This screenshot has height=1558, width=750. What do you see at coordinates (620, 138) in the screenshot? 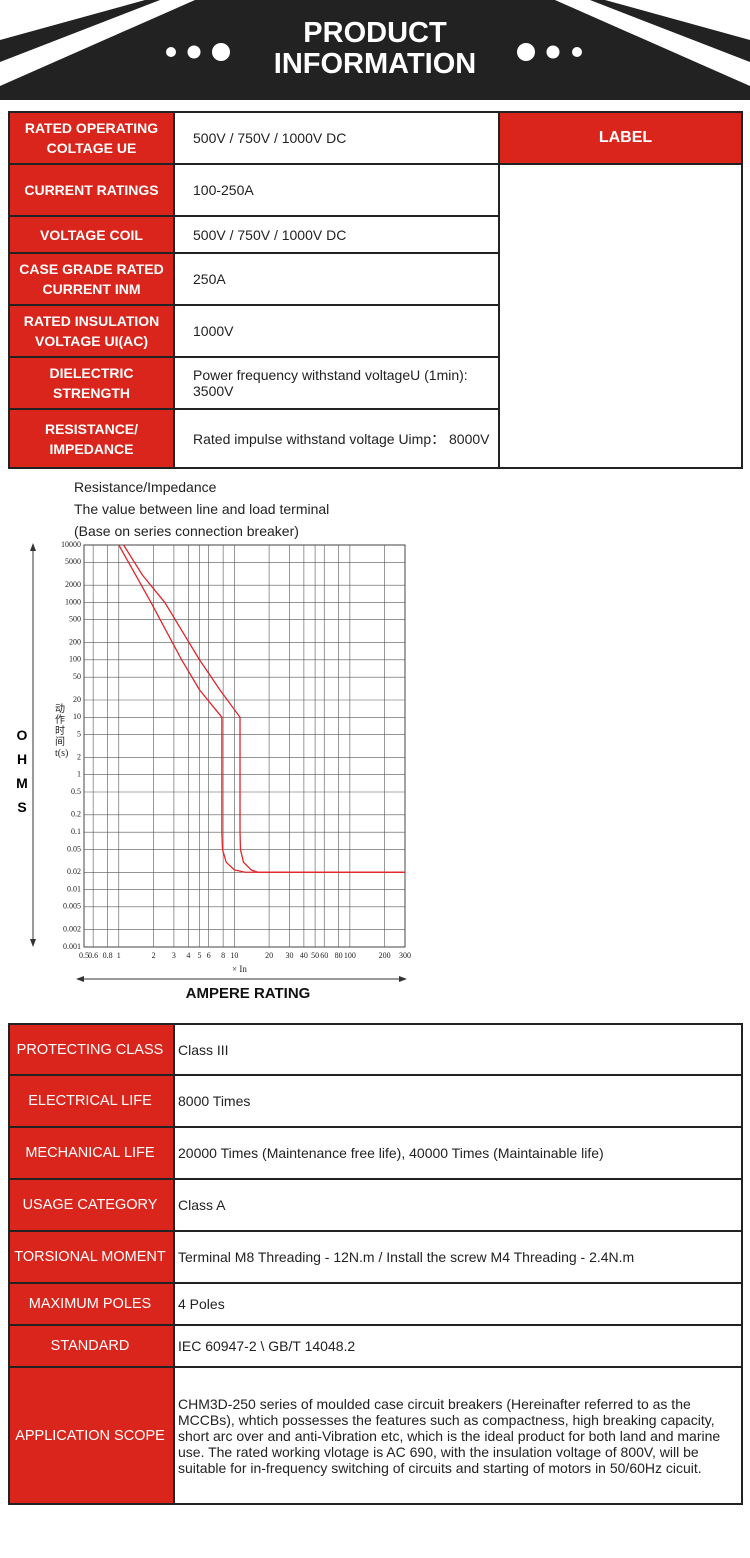
I see `label-header: LABEL` at bounding box center [620, 138].